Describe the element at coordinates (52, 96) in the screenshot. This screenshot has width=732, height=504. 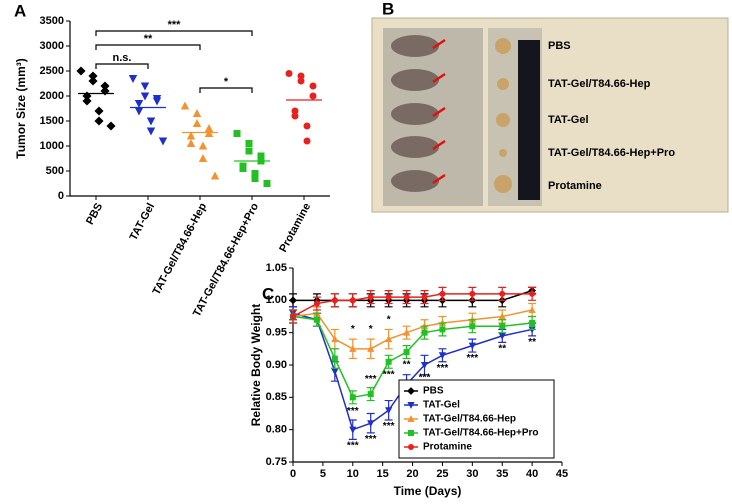
I see `y-tick-label: 2000` at that location.